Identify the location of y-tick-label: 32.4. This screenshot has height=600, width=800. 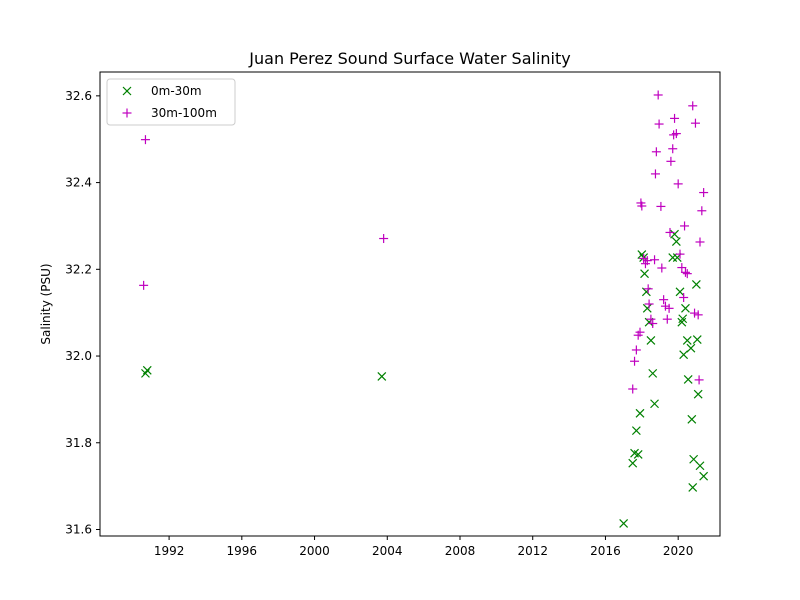
(78, 183).